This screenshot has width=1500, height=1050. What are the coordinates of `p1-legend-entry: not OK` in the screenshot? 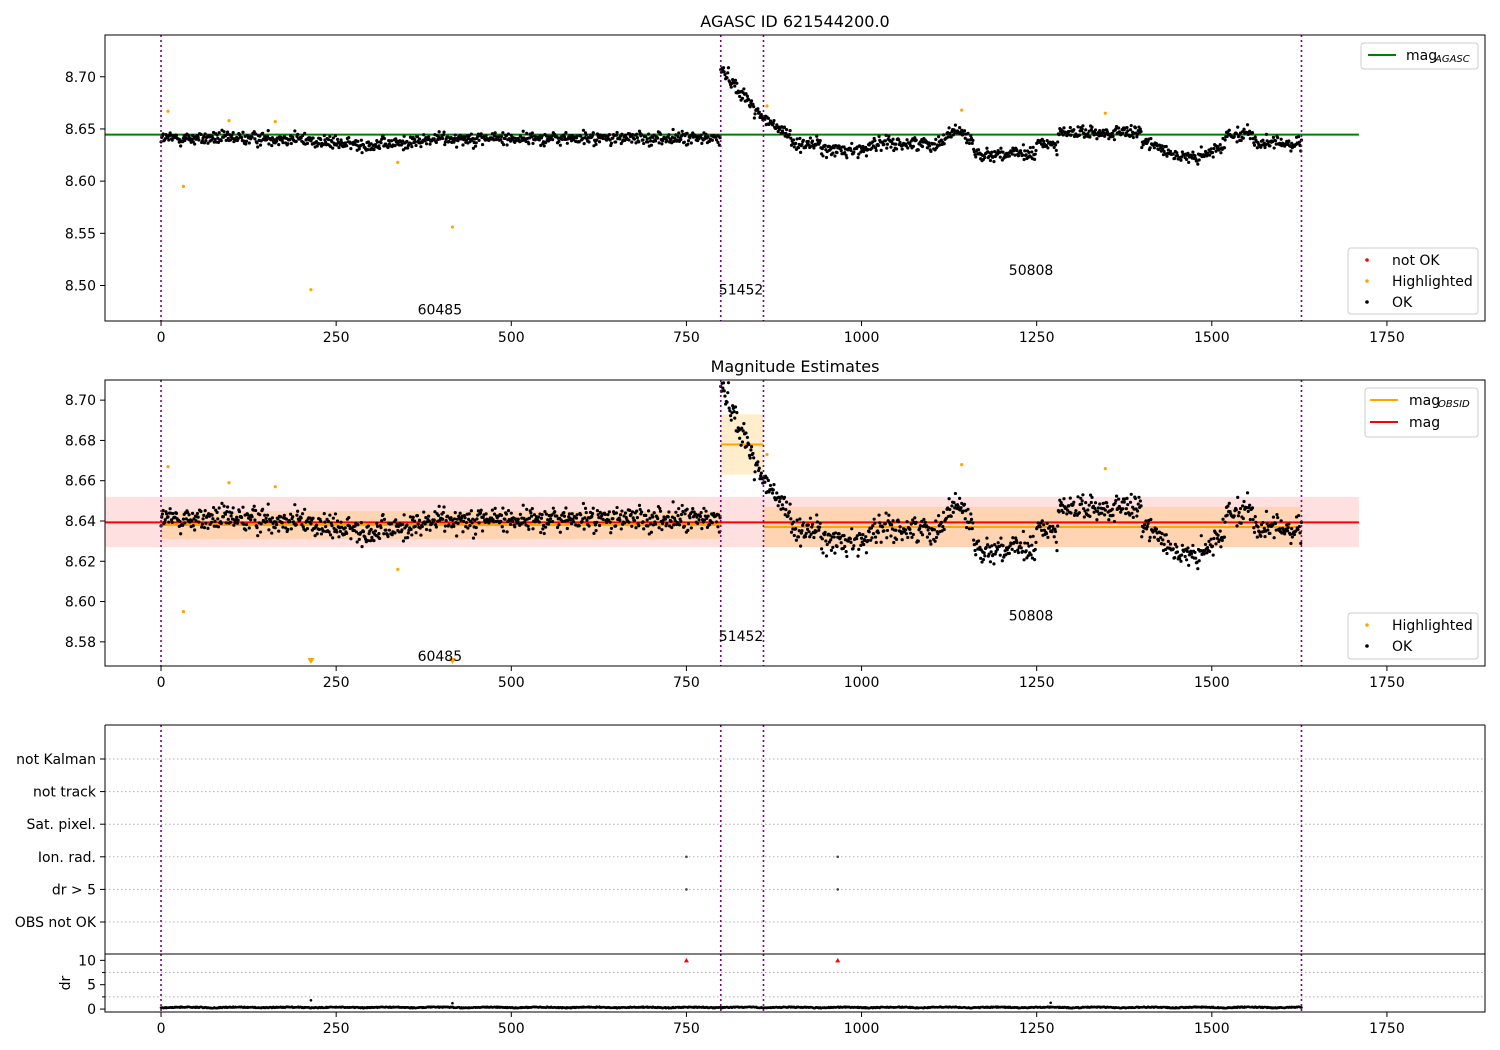 It's located at (1416, 261).